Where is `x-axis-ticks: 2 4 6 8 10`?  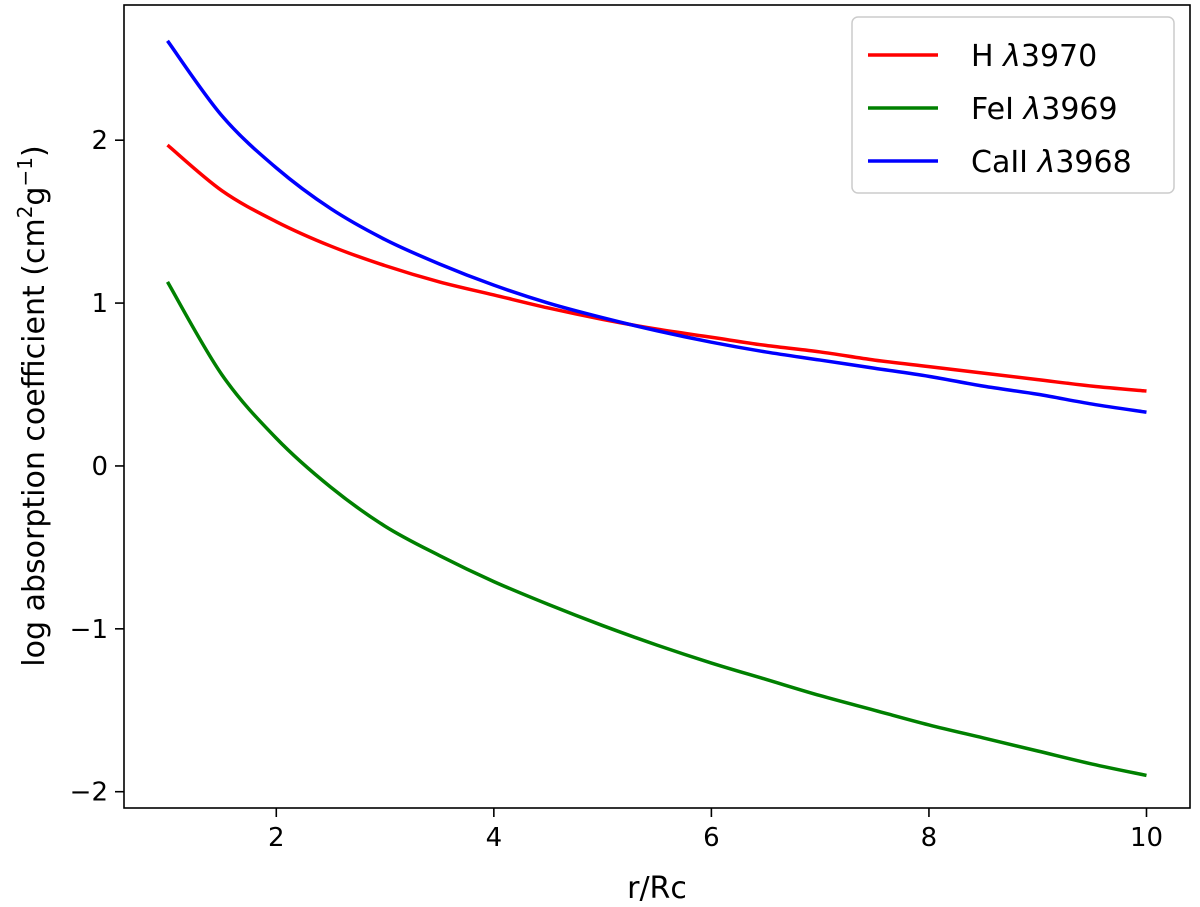 x-axis-ticks: 2 4 6 8 10 is located at coordinates (715, 830).